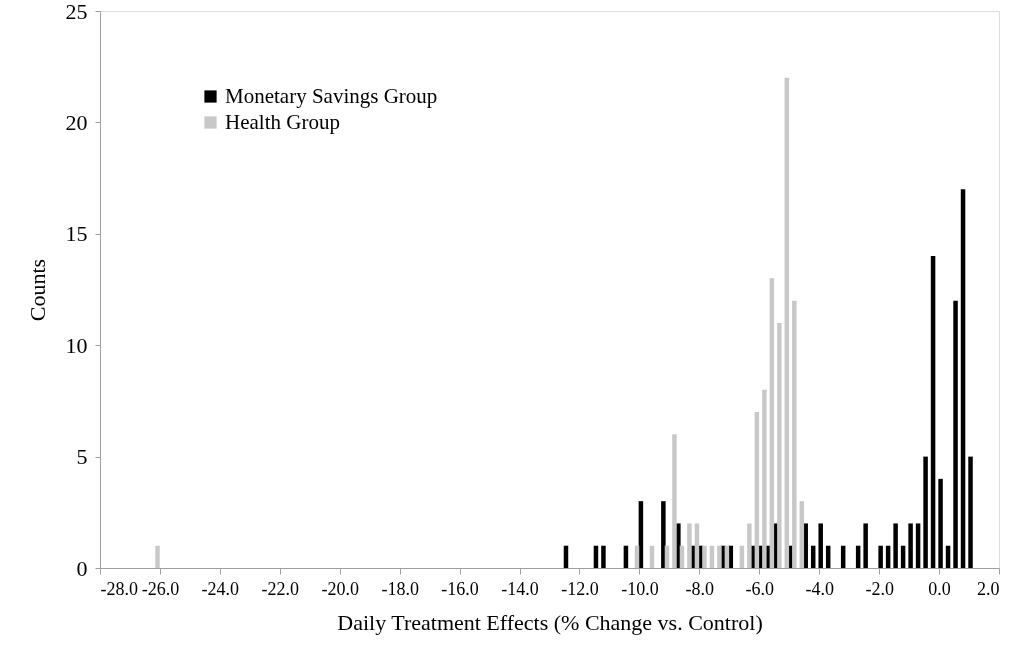 The width and height of the screenshot is (1018, 664). Describe the element at coordinates (760, 588) in the screenshot. I see `x-tick-label: -6.0` at that location.